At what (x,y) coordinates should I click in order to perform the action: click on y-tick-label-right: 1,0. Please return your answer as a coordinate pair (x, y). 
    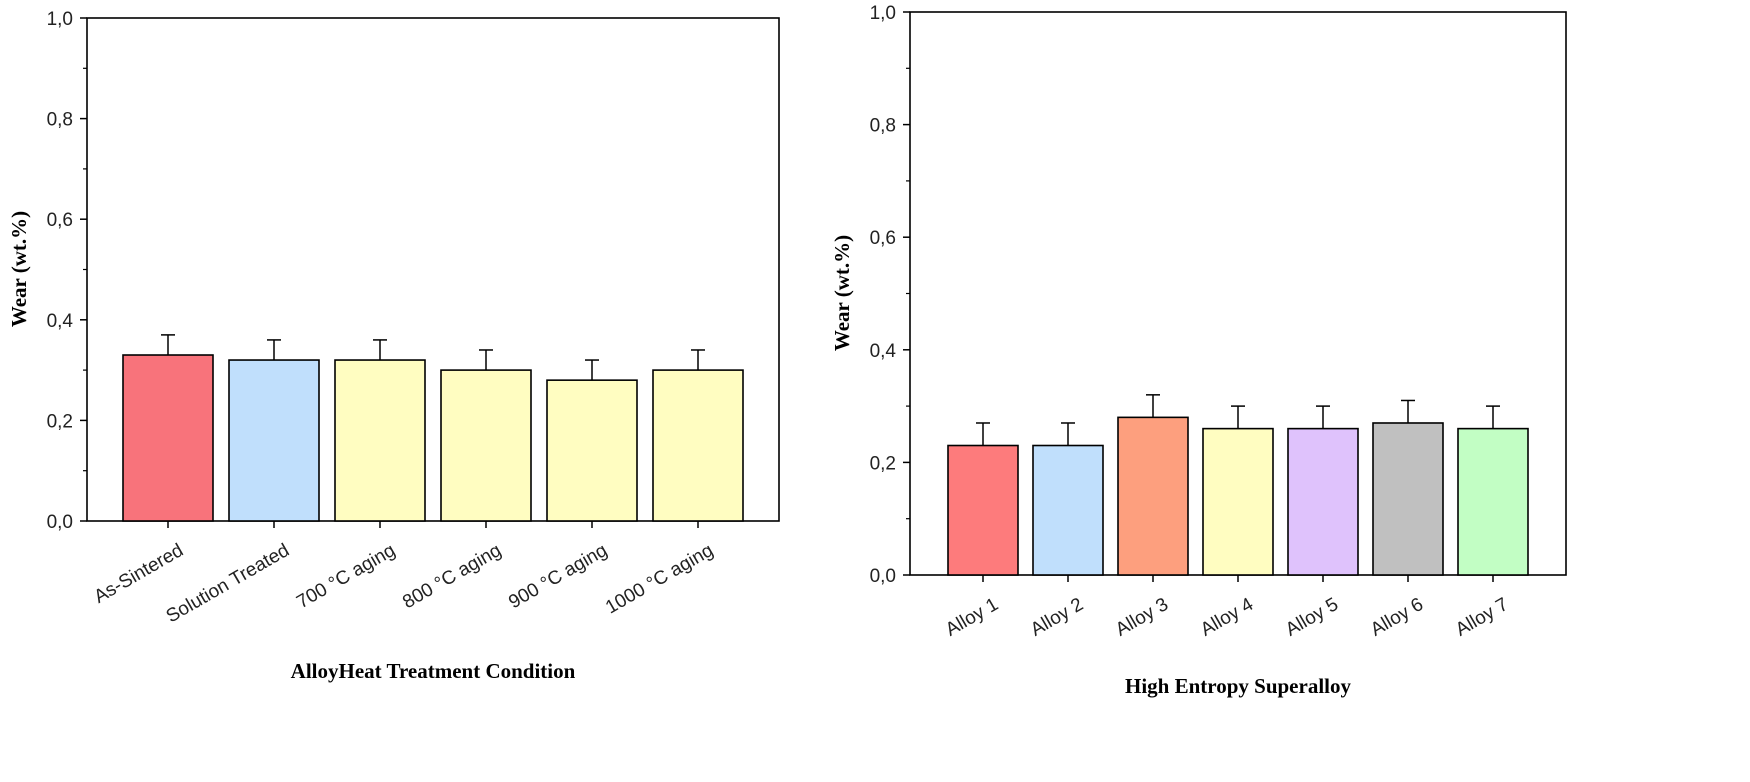
    Looking at the image, I should click on (883, 13).